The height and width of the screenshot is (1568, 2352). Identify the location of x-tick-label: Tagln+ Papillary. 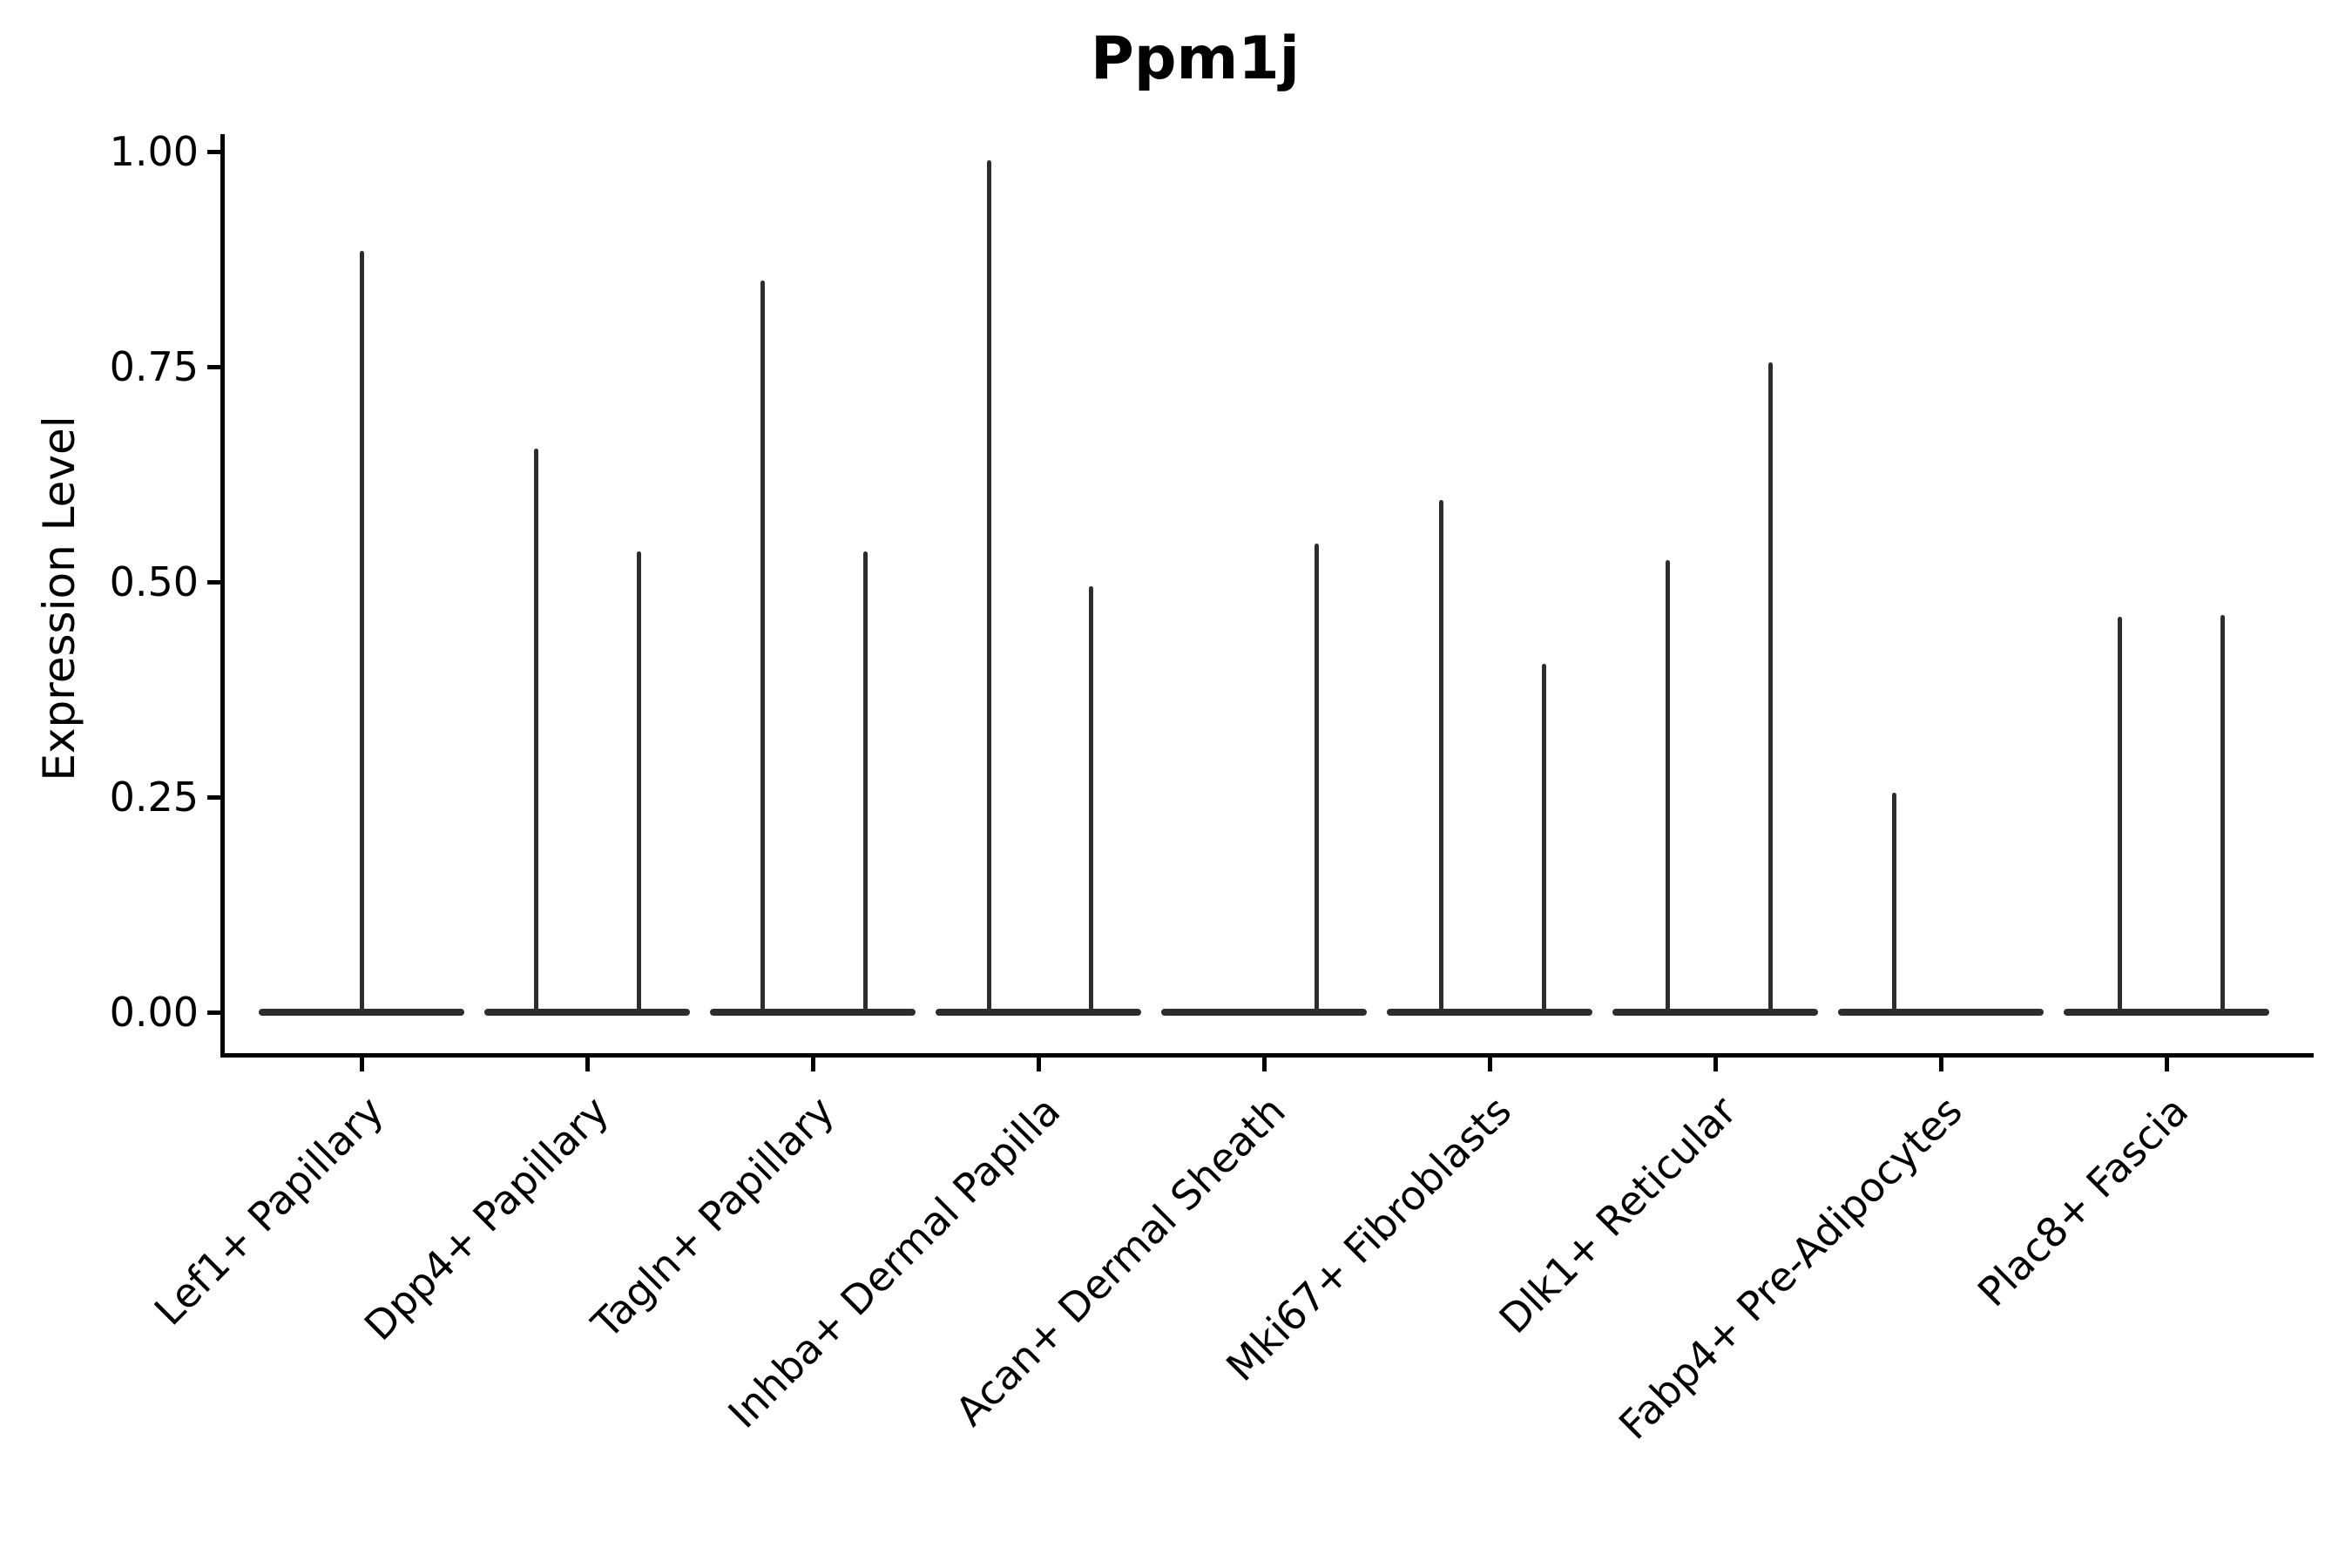
(713, 1217).